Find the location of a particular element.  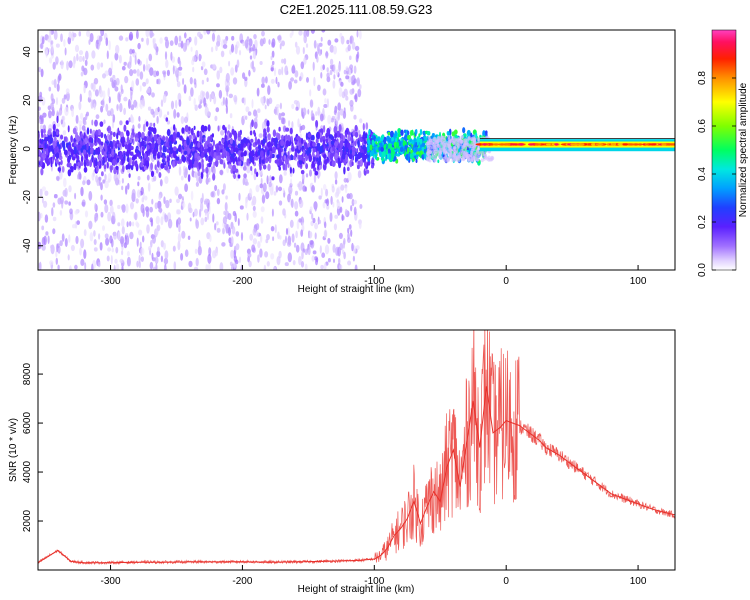

y-tick-label: -20 is located at coordinates (27, 197).